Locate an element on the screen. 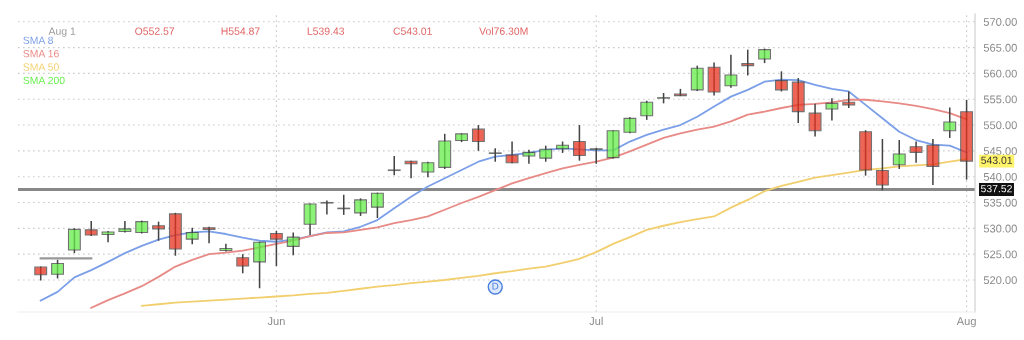 This screenshot has height=340, width=1024. y-tick-label: 565.00 is located at coordinates (1000, 47).